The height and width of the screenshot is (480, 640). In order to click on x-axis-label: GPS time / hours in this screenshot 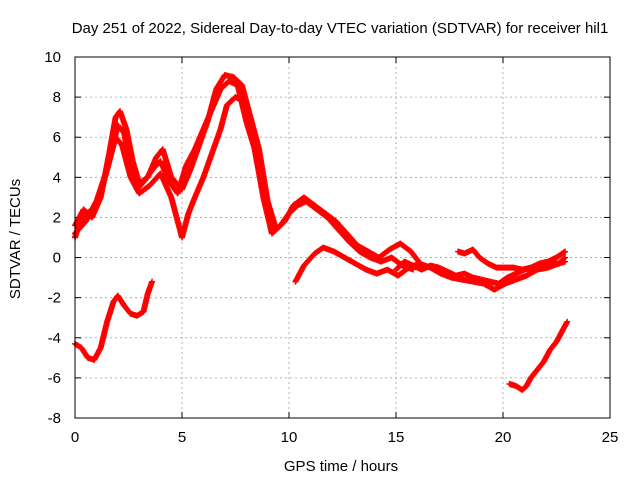, I will do `click(341, 466)`.